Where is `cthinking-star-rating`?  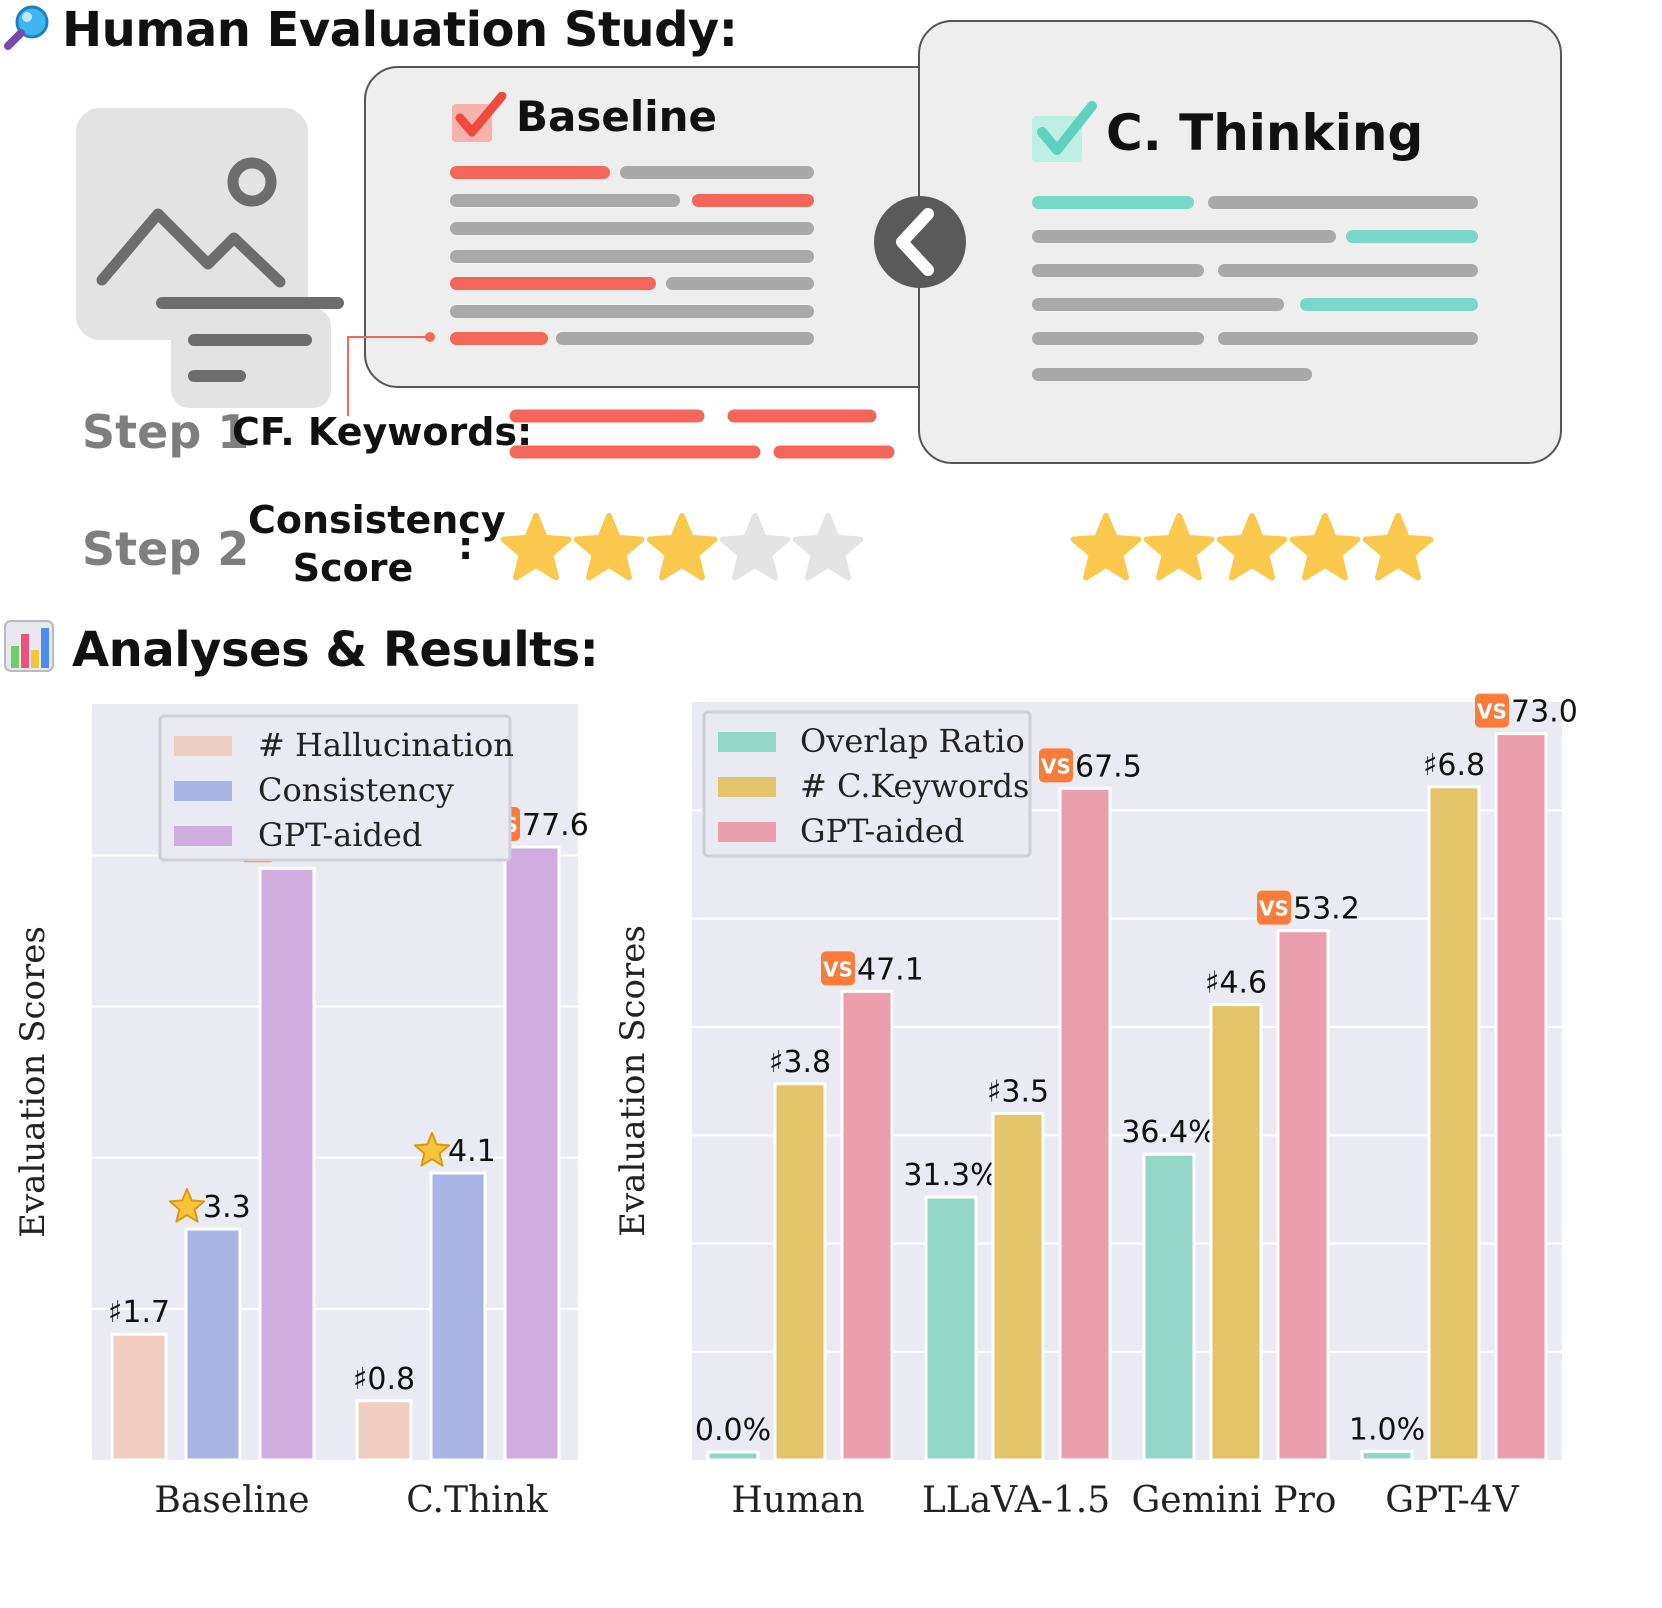
cthinking-star-rating is located at coordinates (1252, 547).